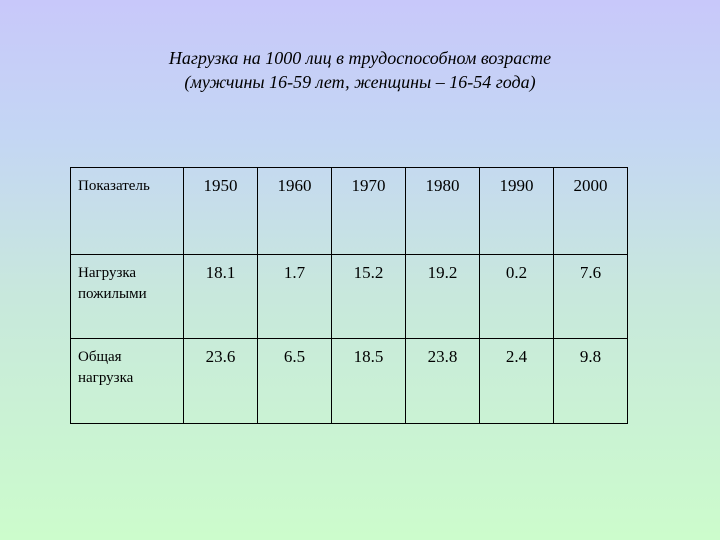  I want to click on table-header-row: Показатель 1950 1960 1970 1980 1990 2000, so click(349, 211).